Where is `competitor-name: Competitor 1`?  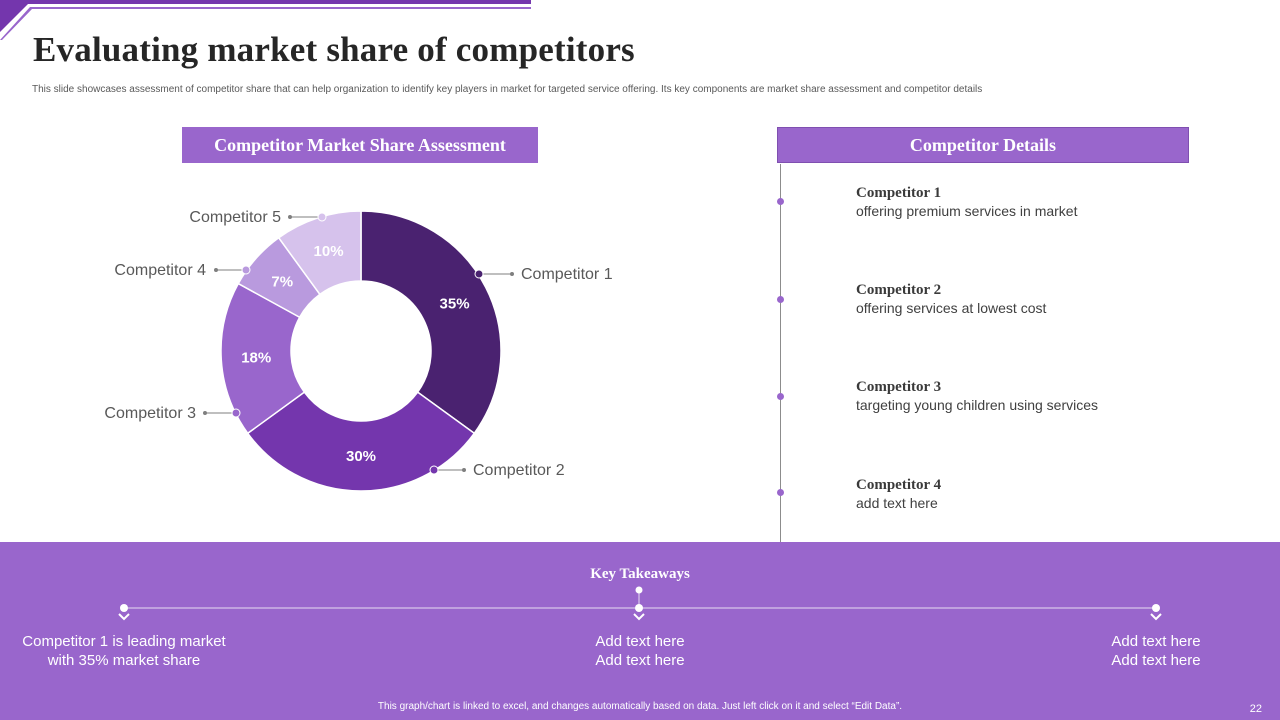
competitor-name: Competitor 1 is located at coordinates (899, 193).